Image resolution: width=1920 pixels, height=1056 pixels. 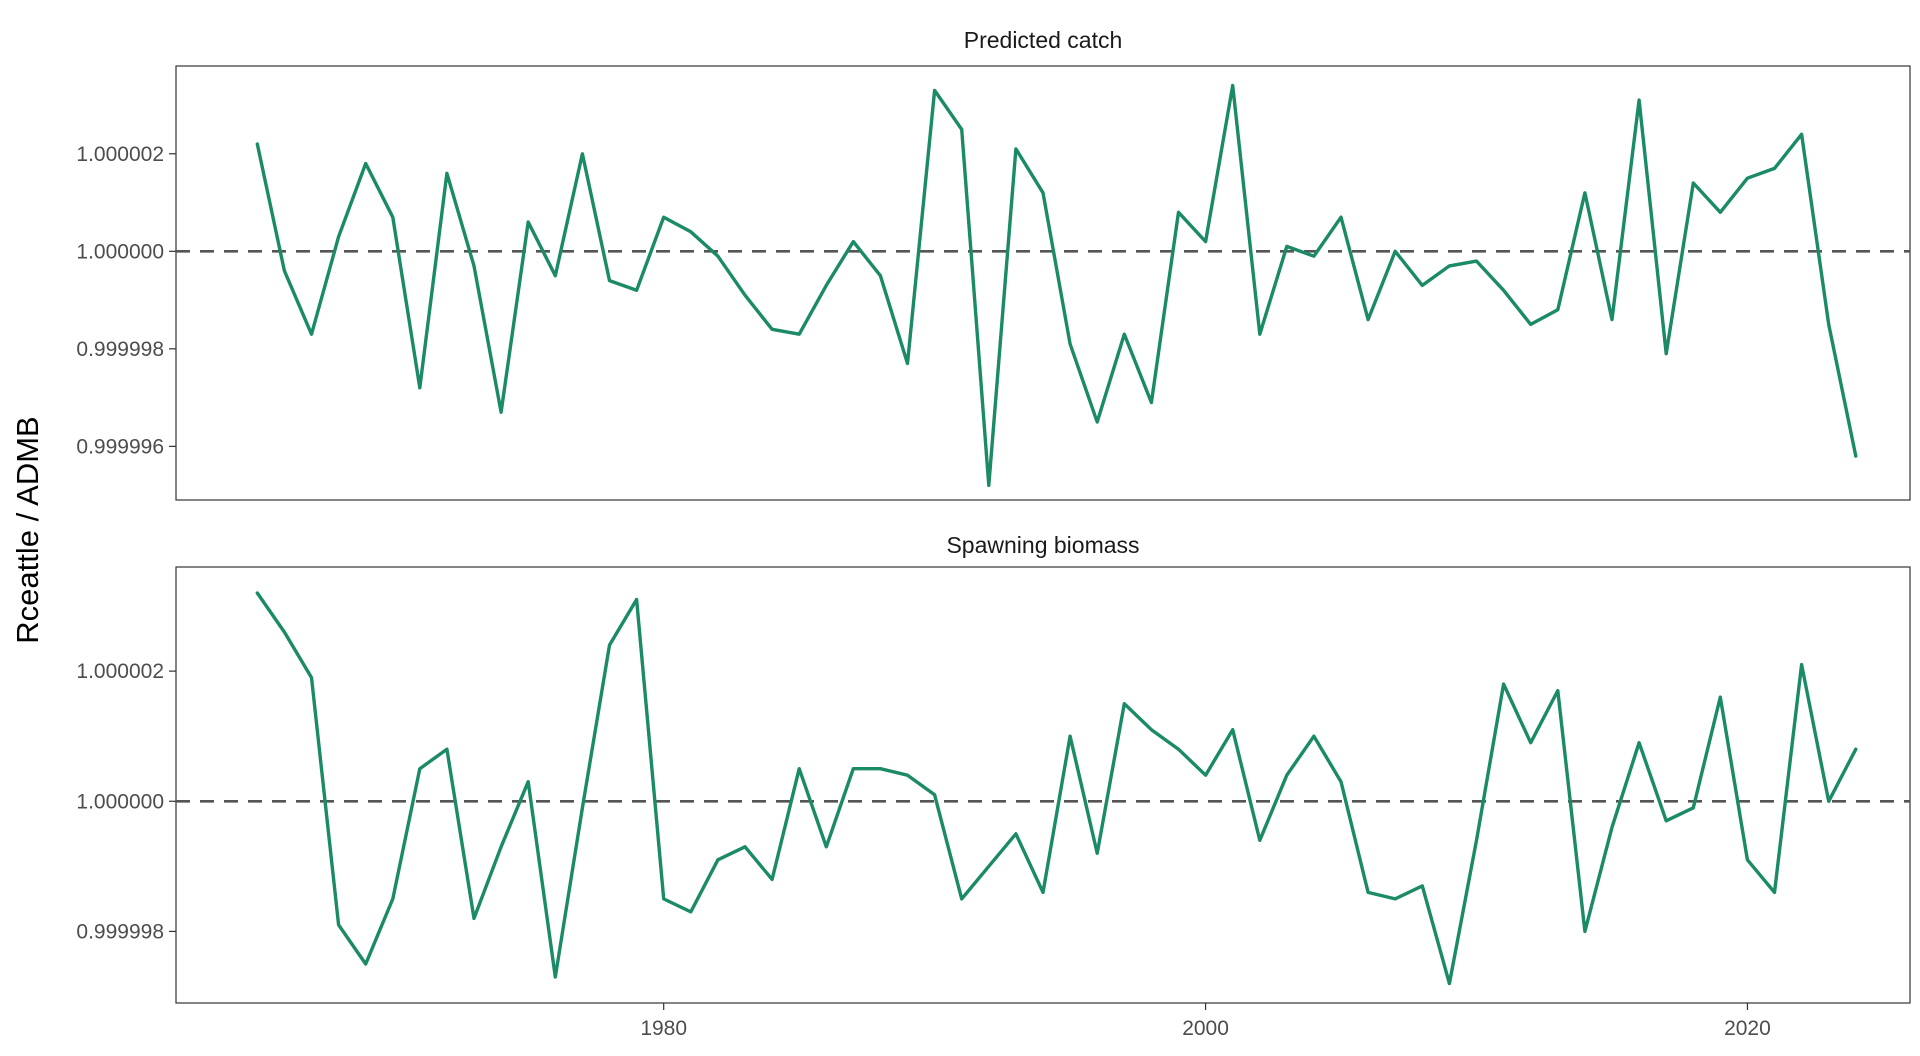 What do you see at coordinates (27, 529) in the screenshot?
I see `y-axis-title: Rceattle / ADMB` at bounding box center [27, 529].